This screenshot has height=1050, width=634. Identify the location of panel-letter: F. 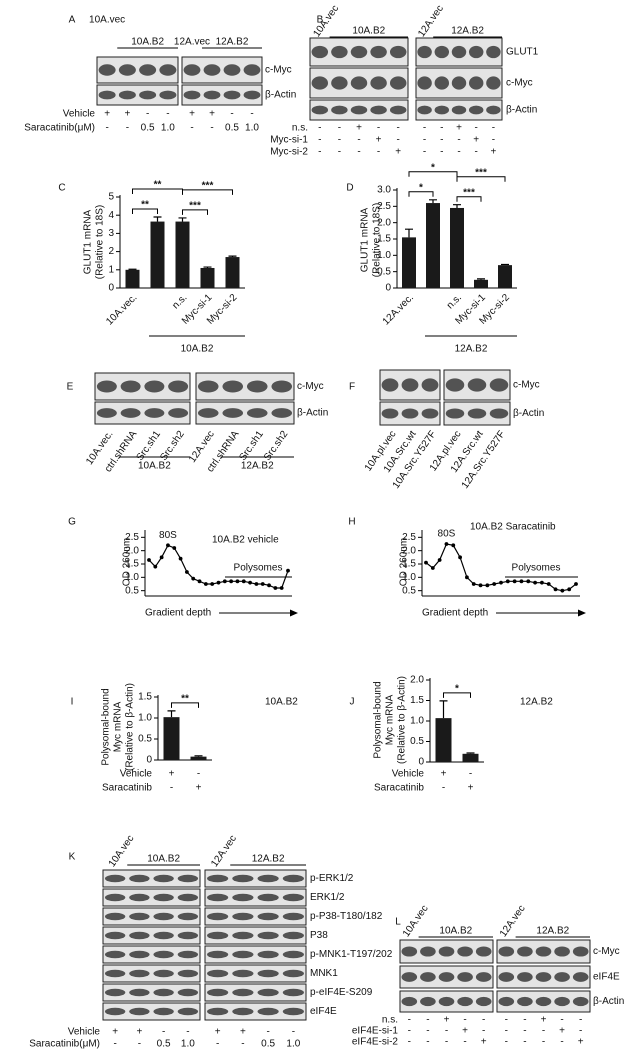
(352, 387).